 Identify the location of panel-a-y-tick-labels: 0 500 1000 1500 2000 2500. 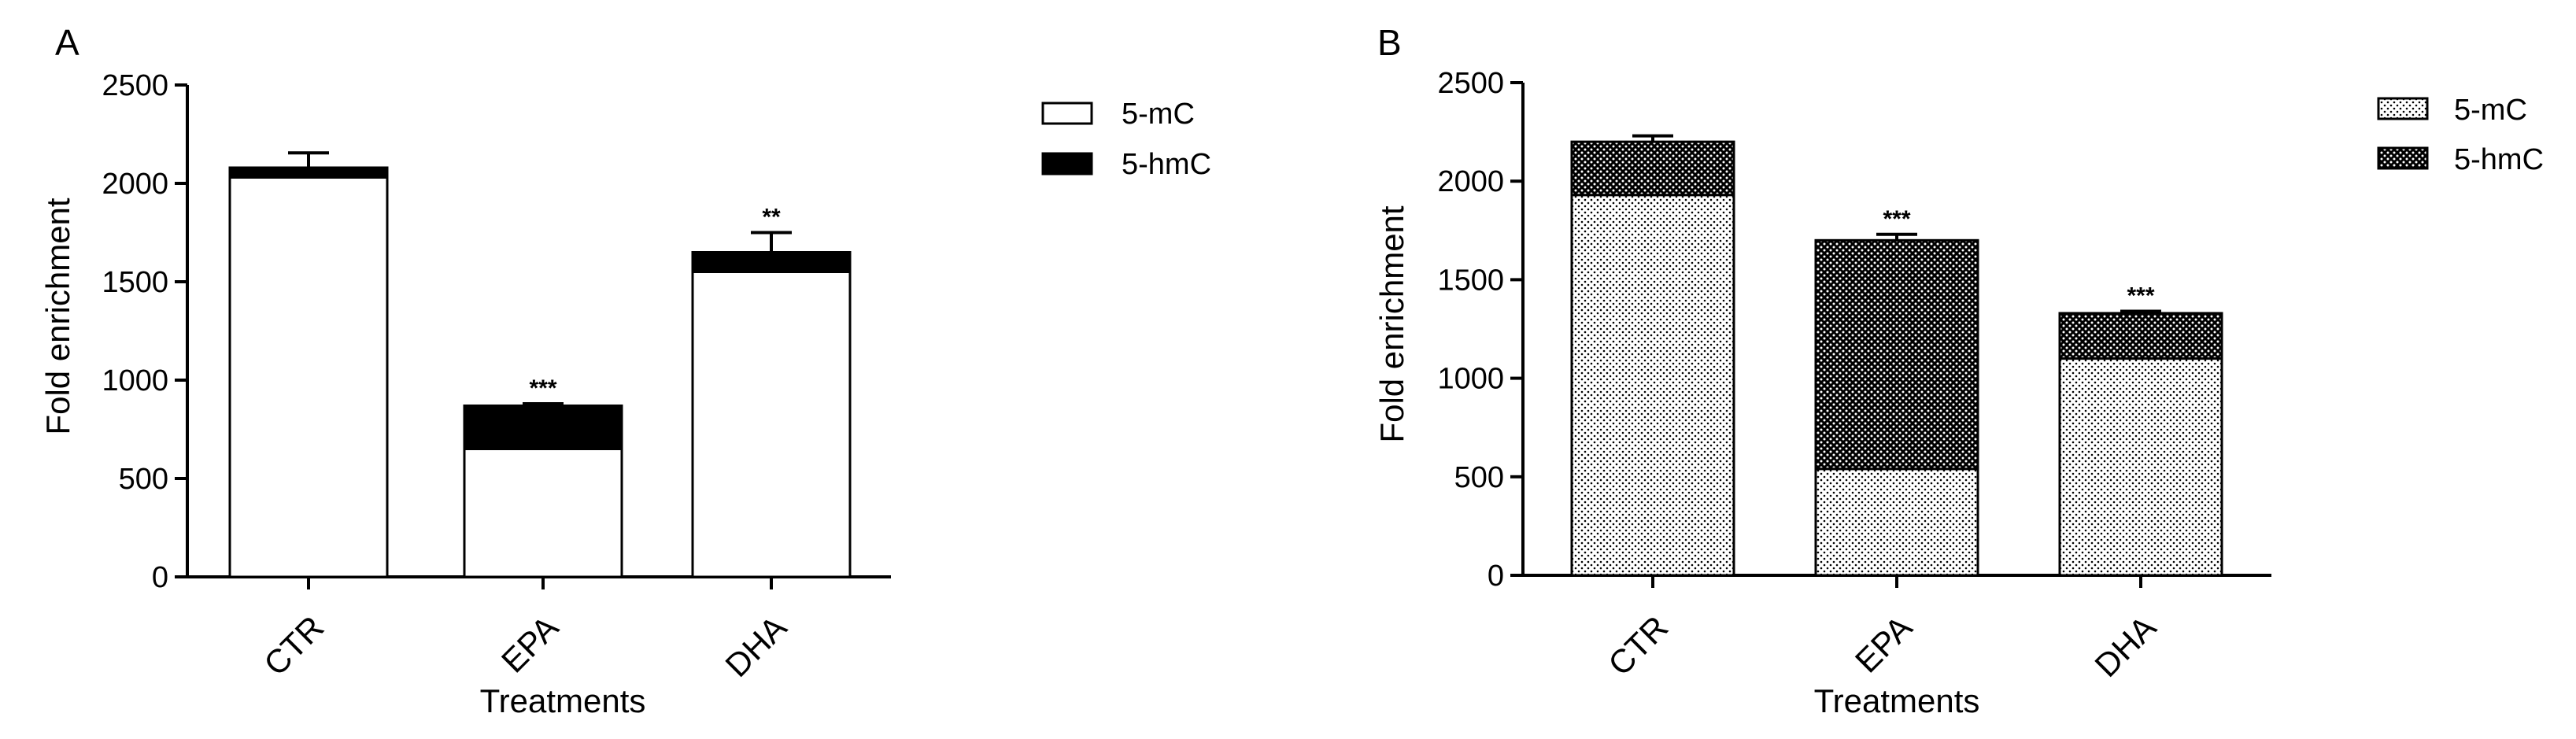
(144, 331).